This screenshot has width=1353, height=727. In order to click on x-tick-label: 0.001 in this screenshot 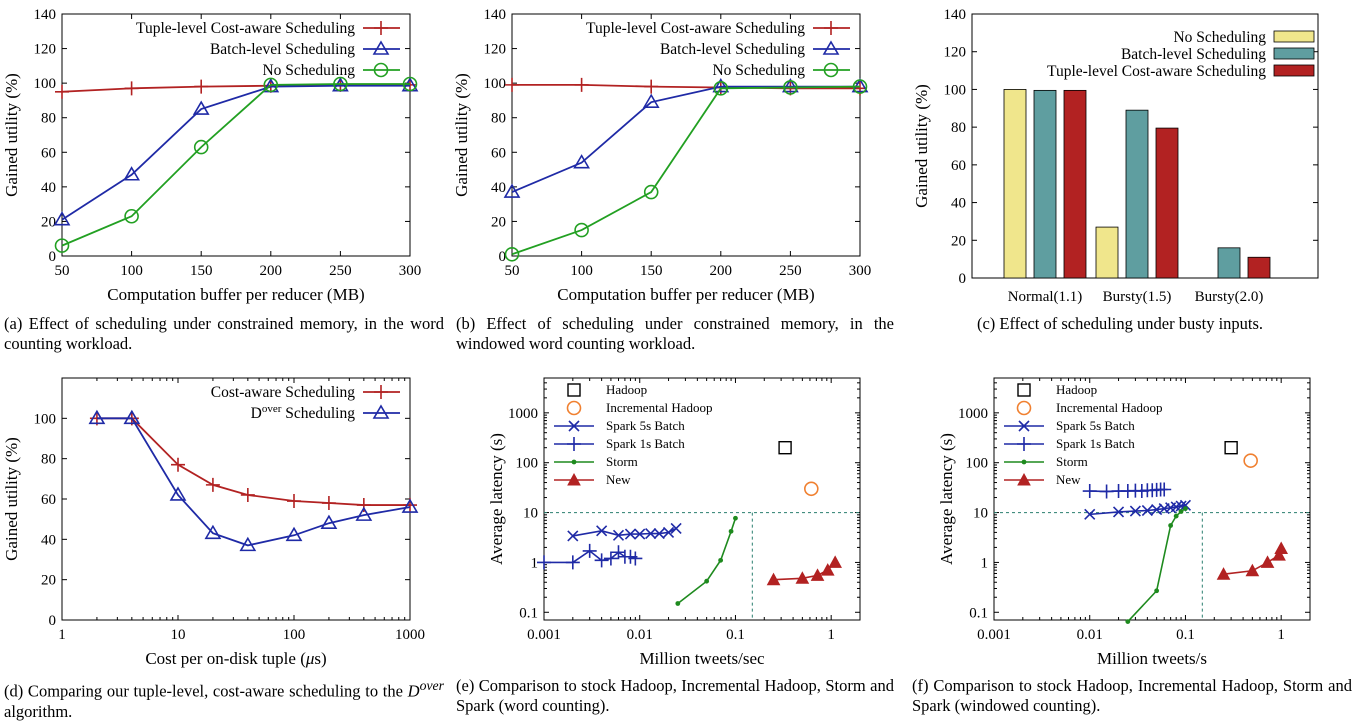, I will do `click(994, 635)`.